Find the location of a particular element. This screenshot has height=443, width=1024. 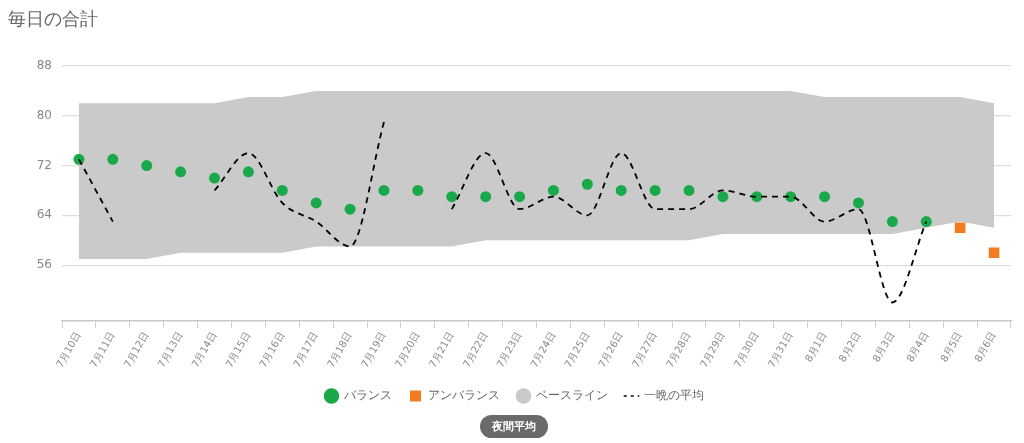

legend-label: ベースライン is located at coordinates (571, 395).